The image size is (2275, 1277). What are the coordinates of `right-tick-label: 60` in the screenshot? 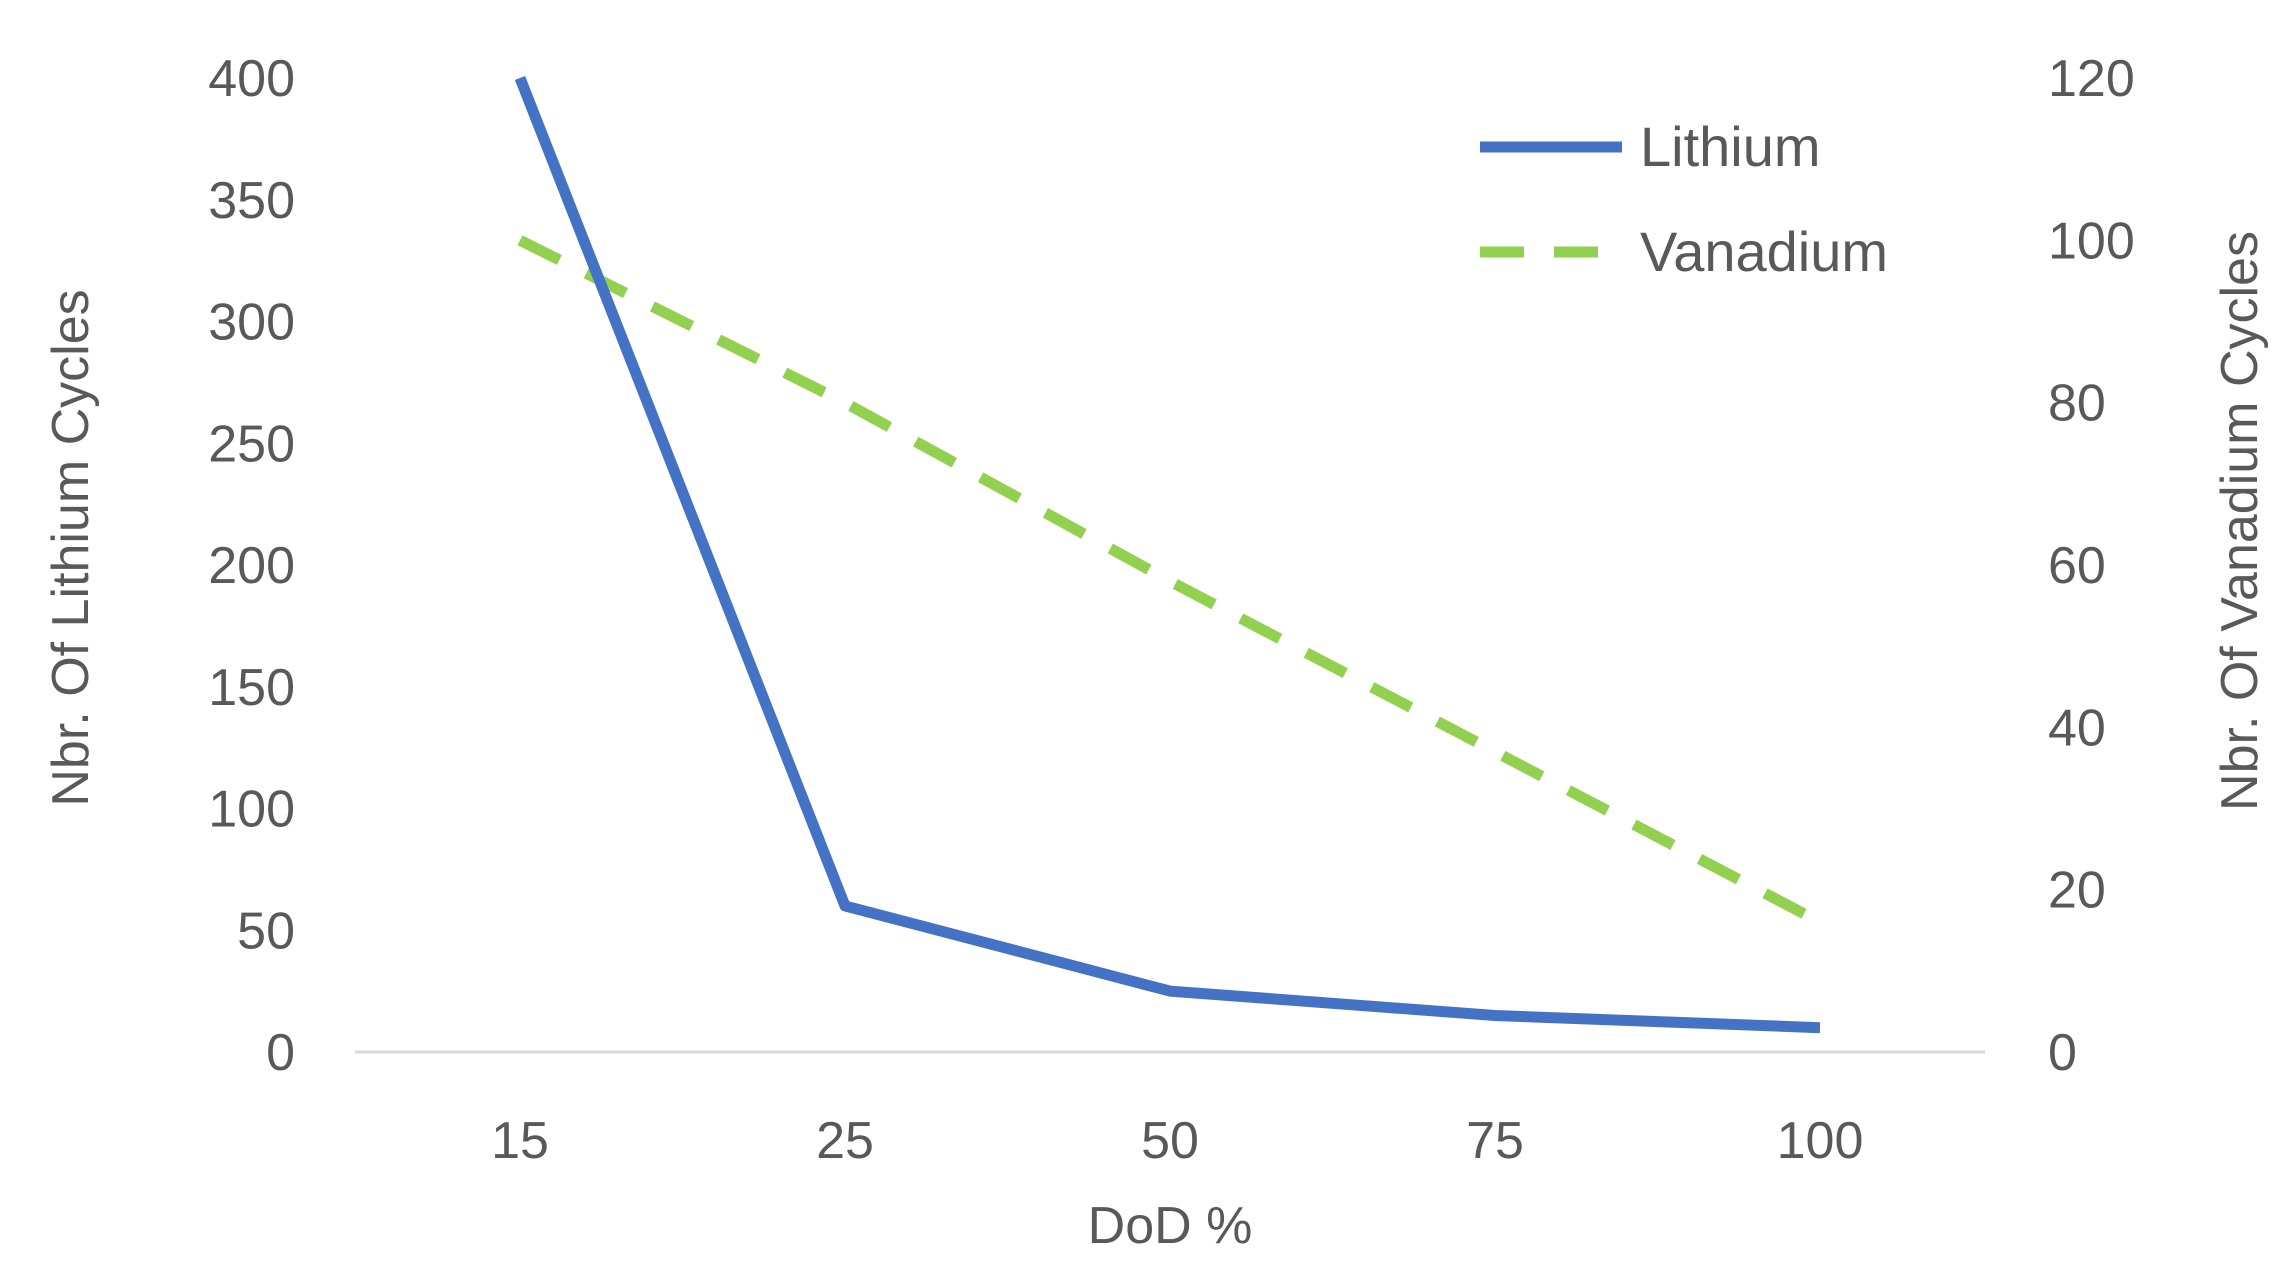 It's located at (2077, 566).